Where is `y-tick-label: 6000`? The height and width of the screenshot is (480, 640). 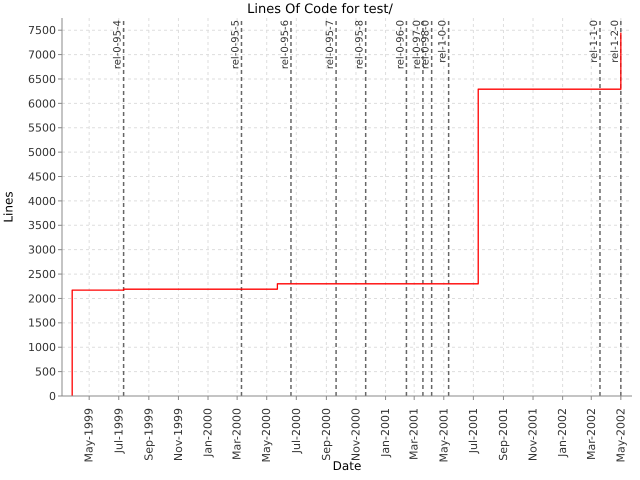 y-tick-label: 6000 is located at coordinates (42, 103).